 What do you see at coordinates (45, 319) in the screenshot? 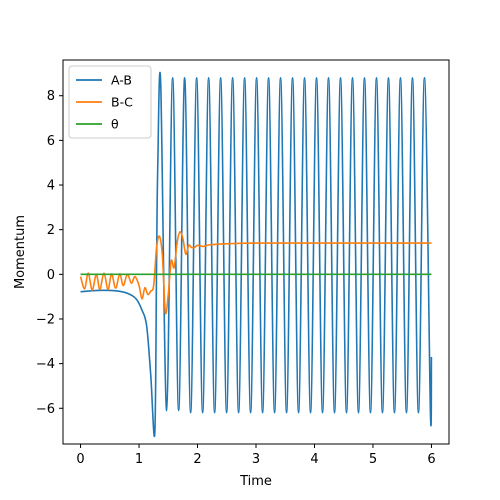
I see `y-tick-label: −2` at bounding box center [45, 319].